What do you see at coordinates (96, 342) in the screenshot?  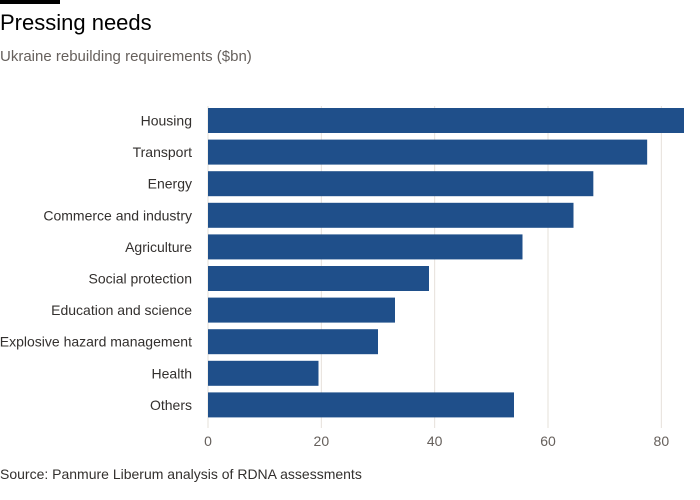 I see `category-label: Explosive hazard management` at bounding box center [96, 342].